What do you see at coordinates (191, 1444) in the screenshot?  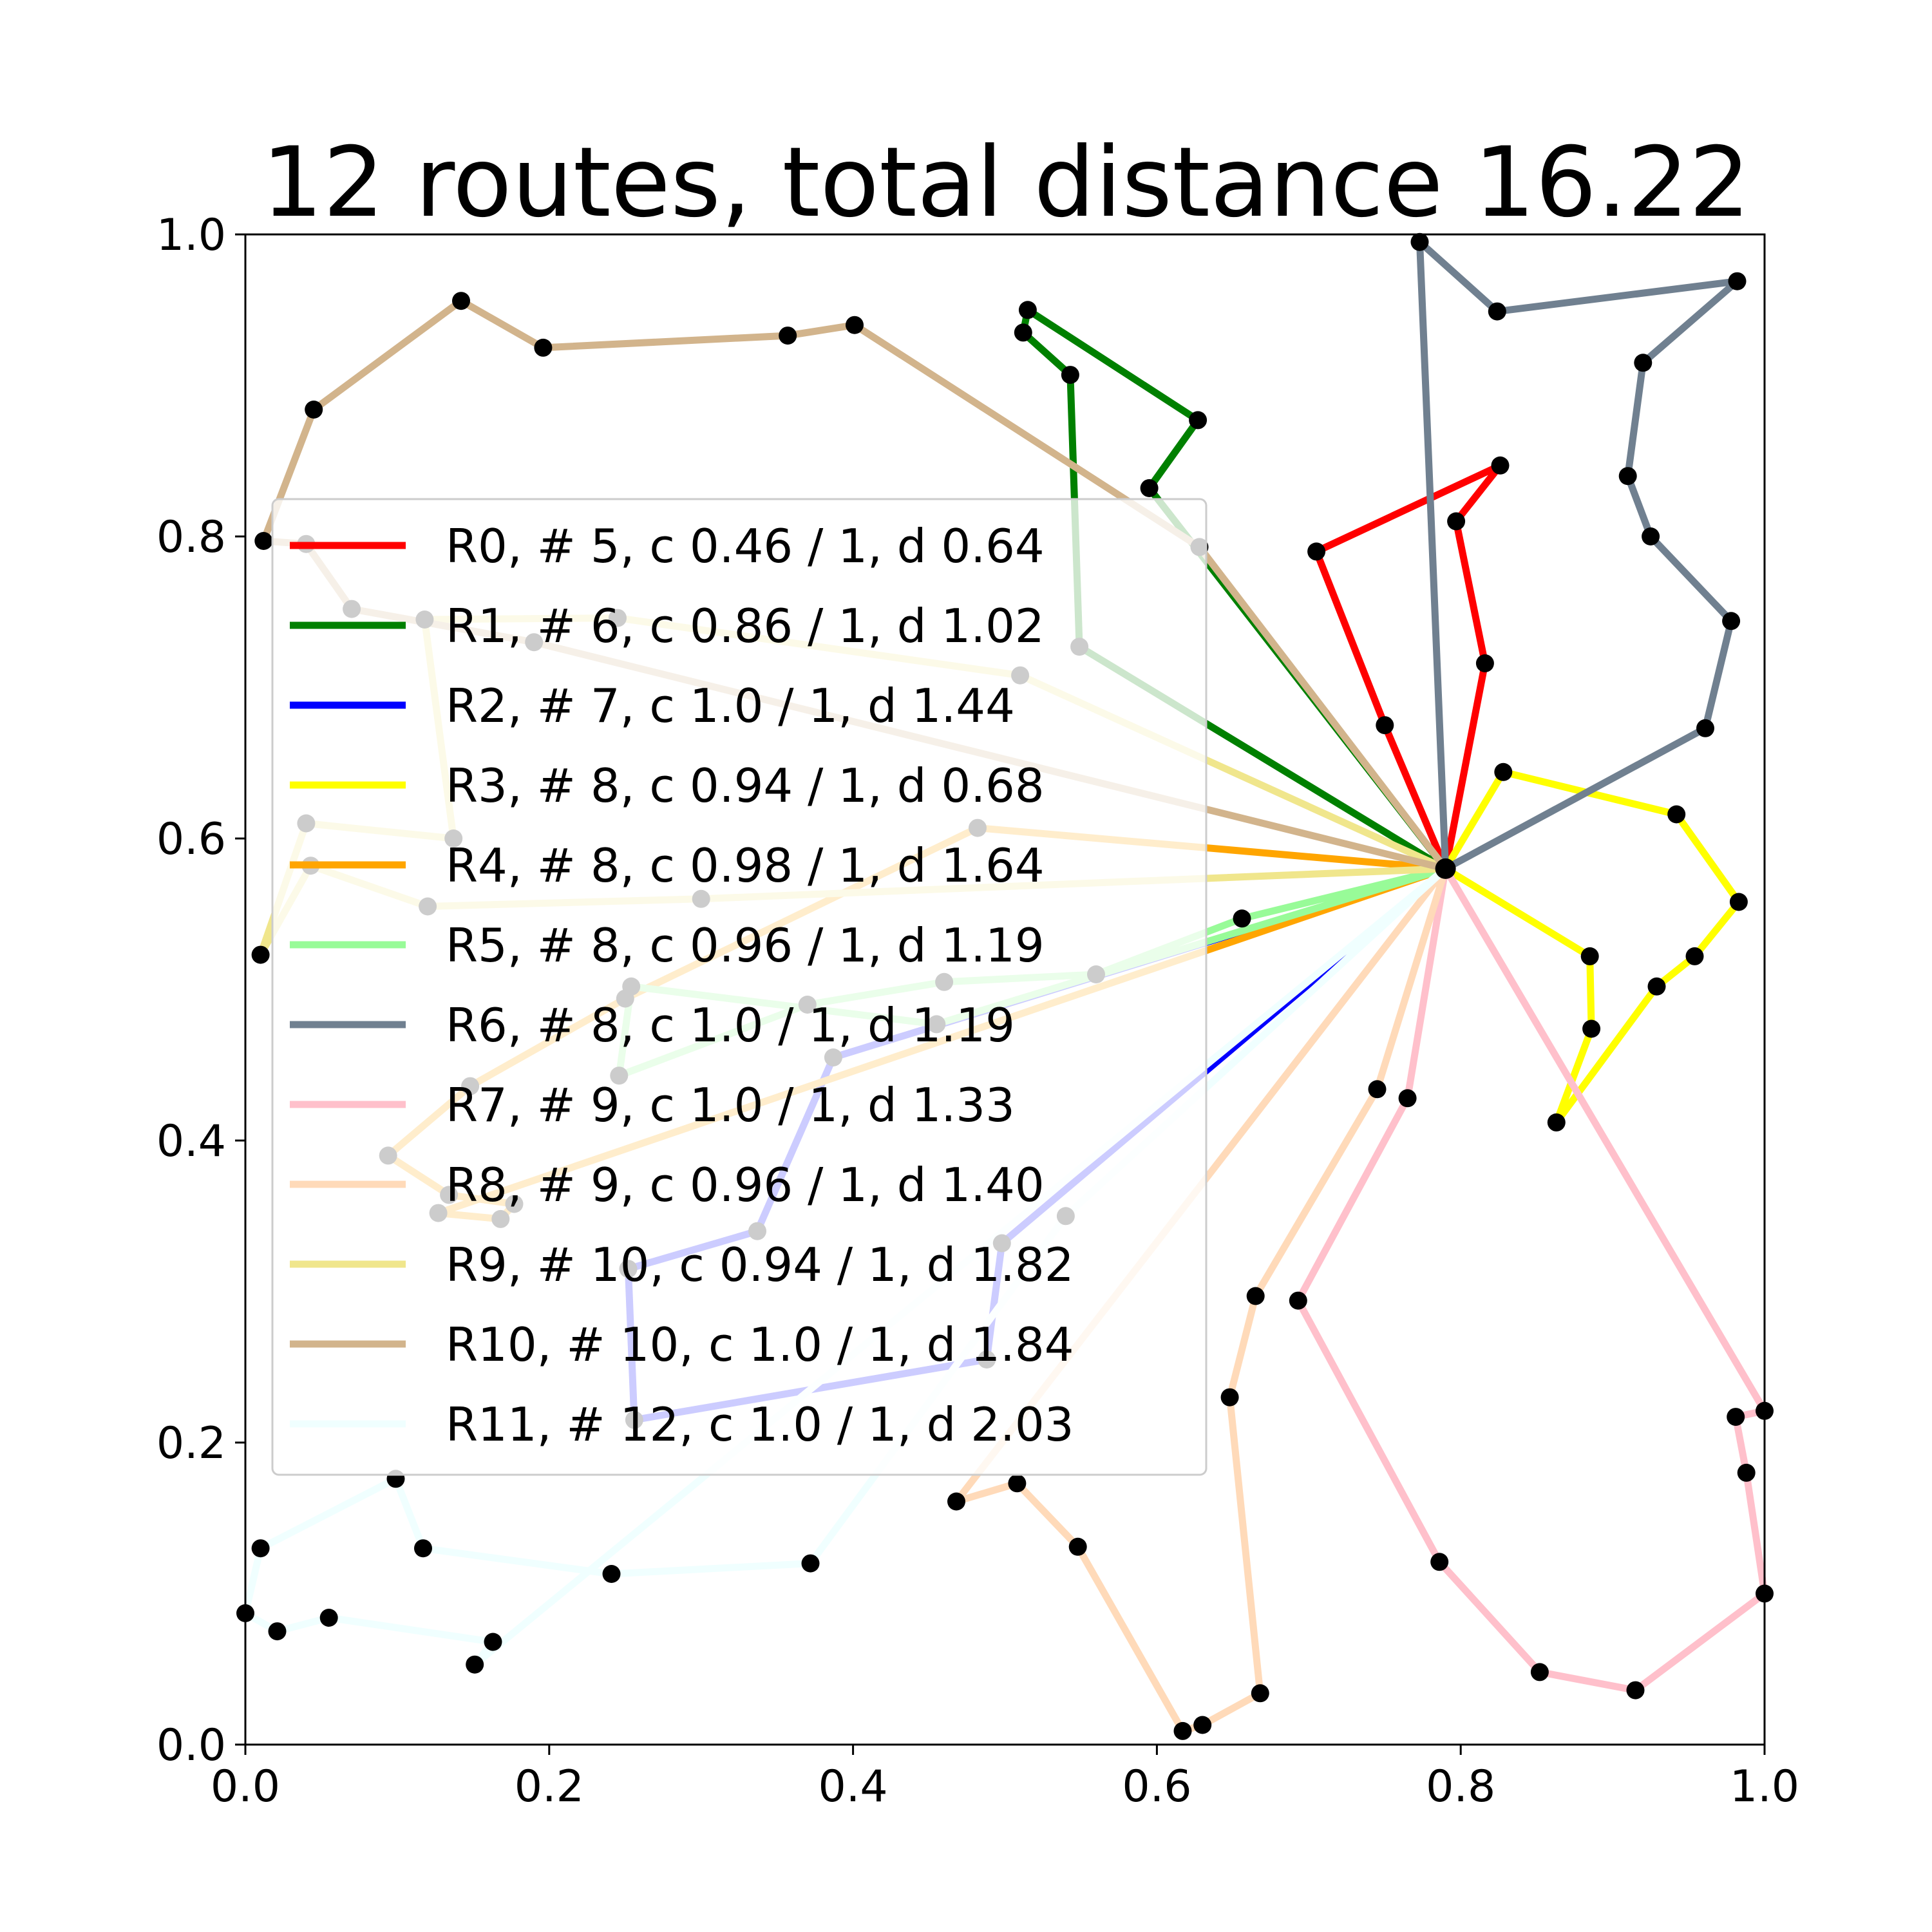 I see `y-tick-label-1: 0.2` at bounding box center [191, 1444].